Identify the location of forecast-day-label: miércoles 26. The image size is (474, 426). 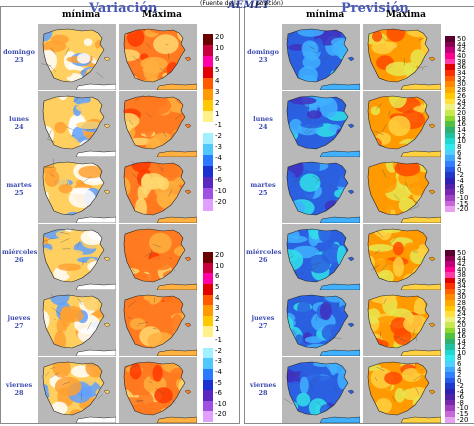
(263, 256).